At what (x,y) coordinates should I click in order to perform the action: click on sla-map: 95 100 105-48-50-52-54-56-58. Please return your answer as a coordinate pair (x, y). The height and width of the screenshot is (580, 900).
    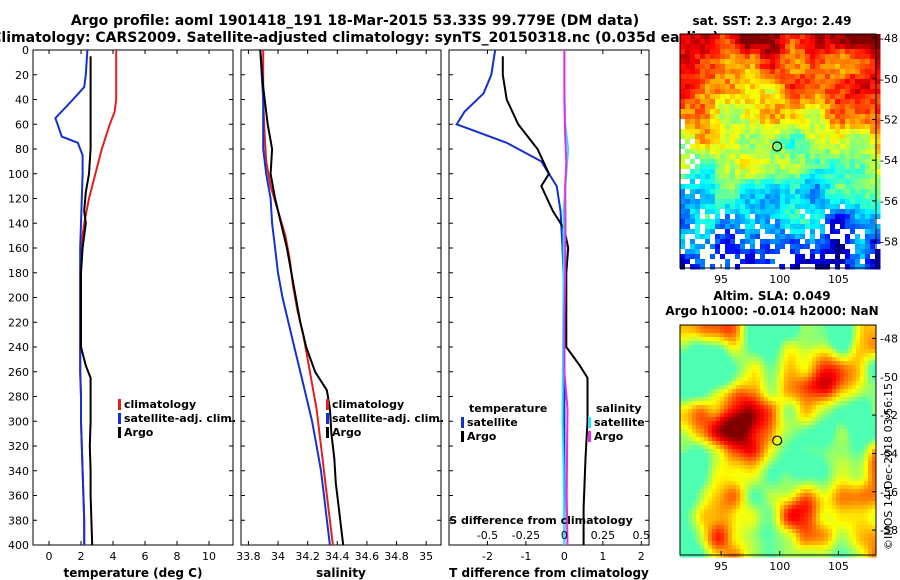
    Looking at the image, I should click on (788, 448).